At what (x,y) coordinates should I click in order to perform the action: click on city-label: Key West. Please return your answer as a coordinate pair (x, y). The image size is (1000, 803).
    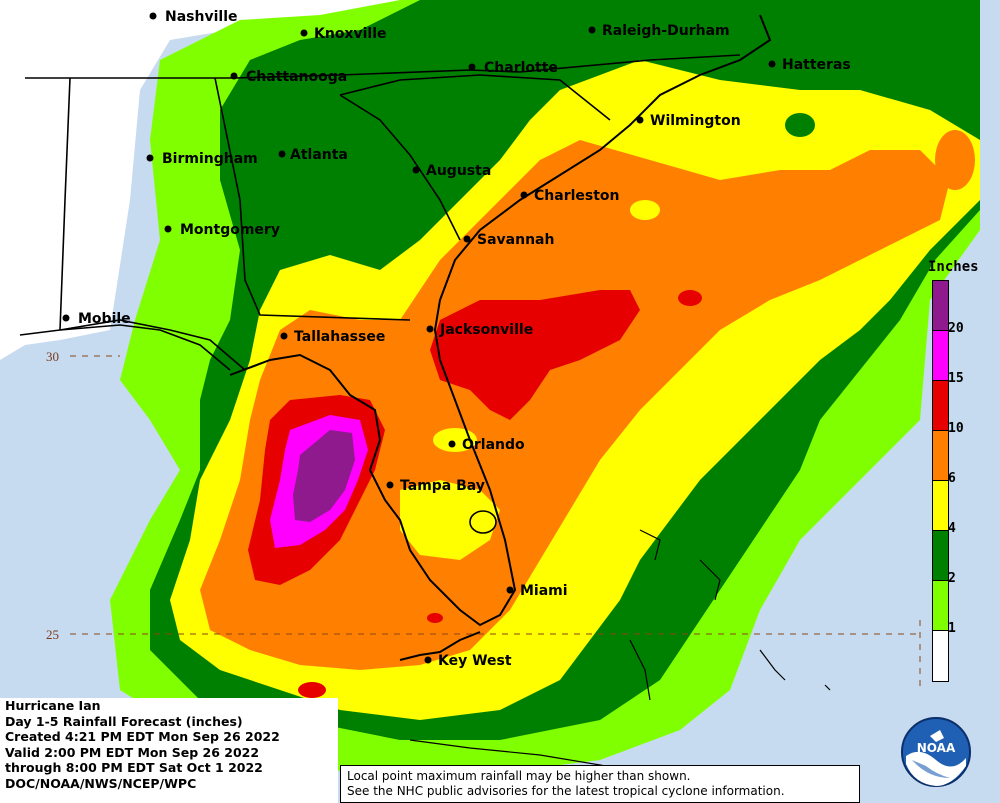
    Looking at the image, I should click on (475, 661).